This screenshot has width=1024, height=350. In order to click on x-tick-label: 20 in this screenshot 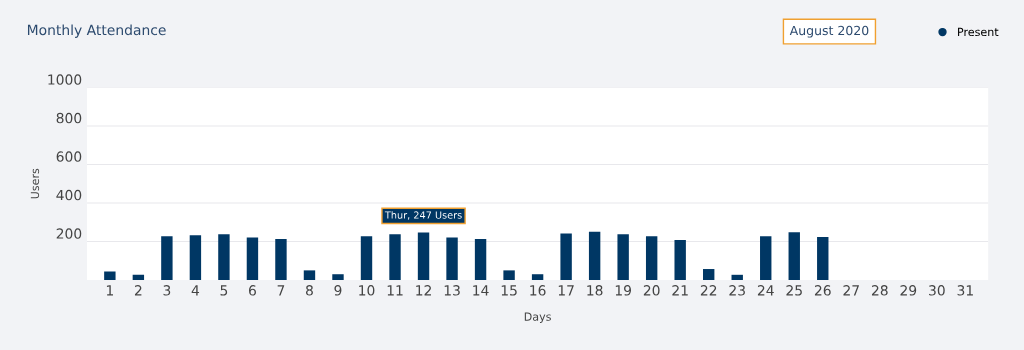, I will do `click(651, 290)`.